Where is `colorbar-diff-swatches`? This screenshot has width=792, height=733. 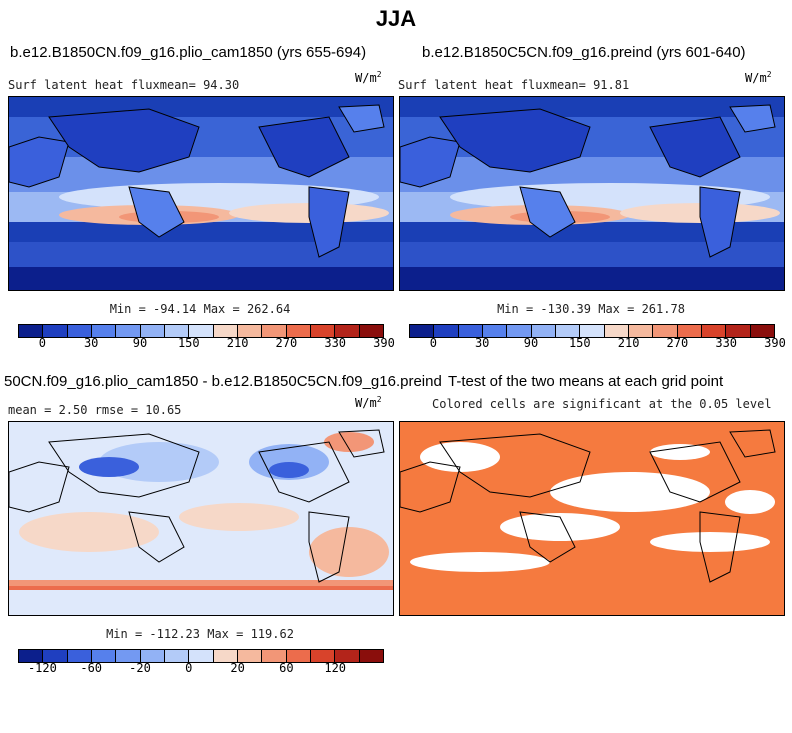 colorbar-diff-swatches is located at coordinates (201, 656).